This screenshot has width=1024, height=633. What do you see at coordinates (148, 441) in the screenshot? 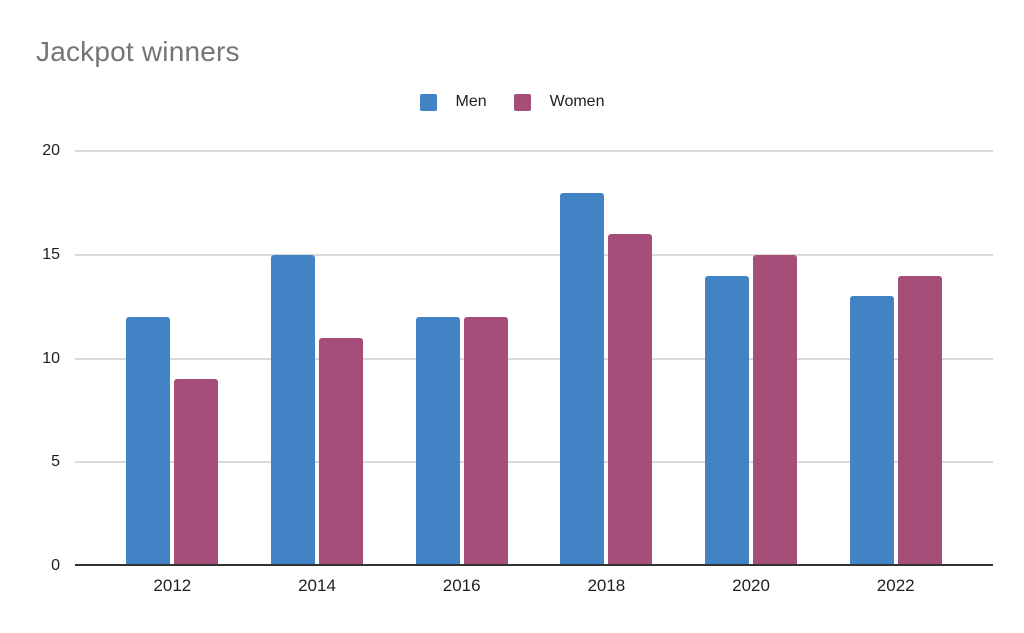
I see `bar-men-2012` at bounding box center [148, 441].